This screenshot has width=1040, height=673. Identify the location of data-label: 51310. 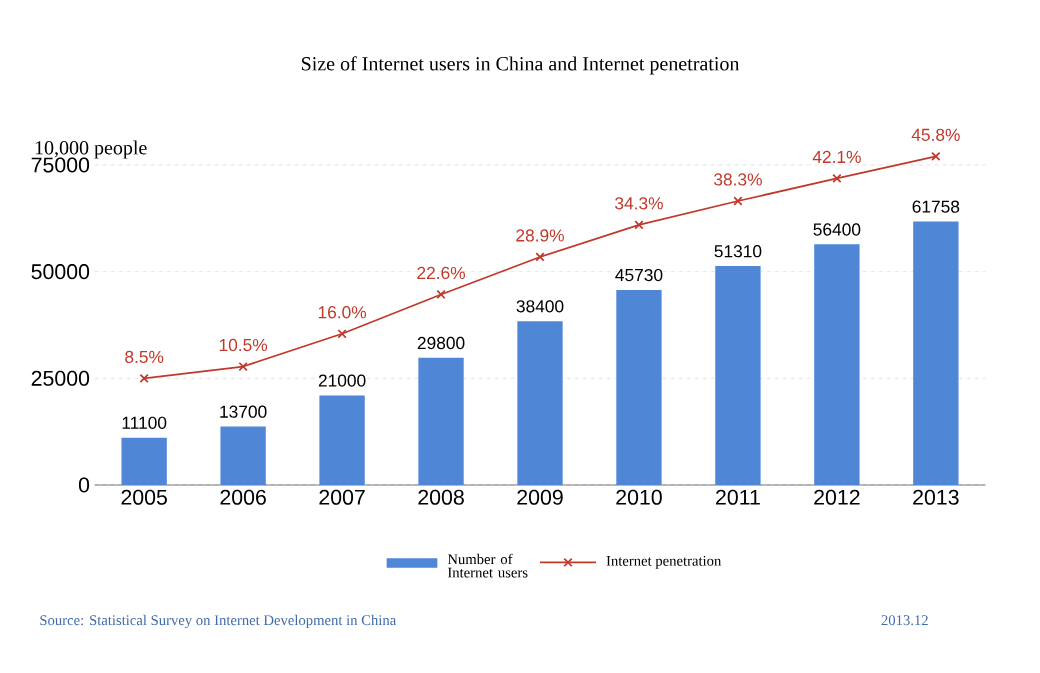
(738, 251).